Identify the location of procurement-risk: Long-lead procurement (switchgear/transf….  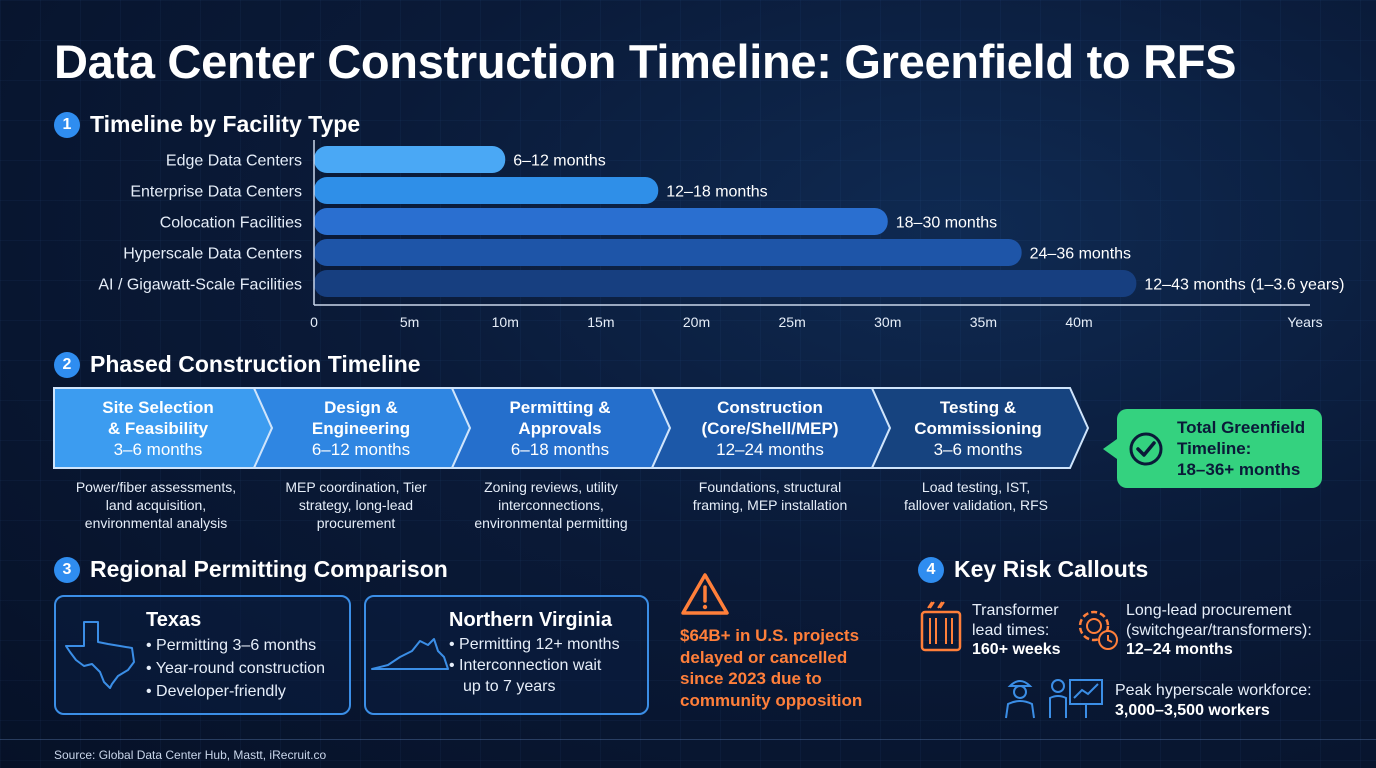
(1219, 630).